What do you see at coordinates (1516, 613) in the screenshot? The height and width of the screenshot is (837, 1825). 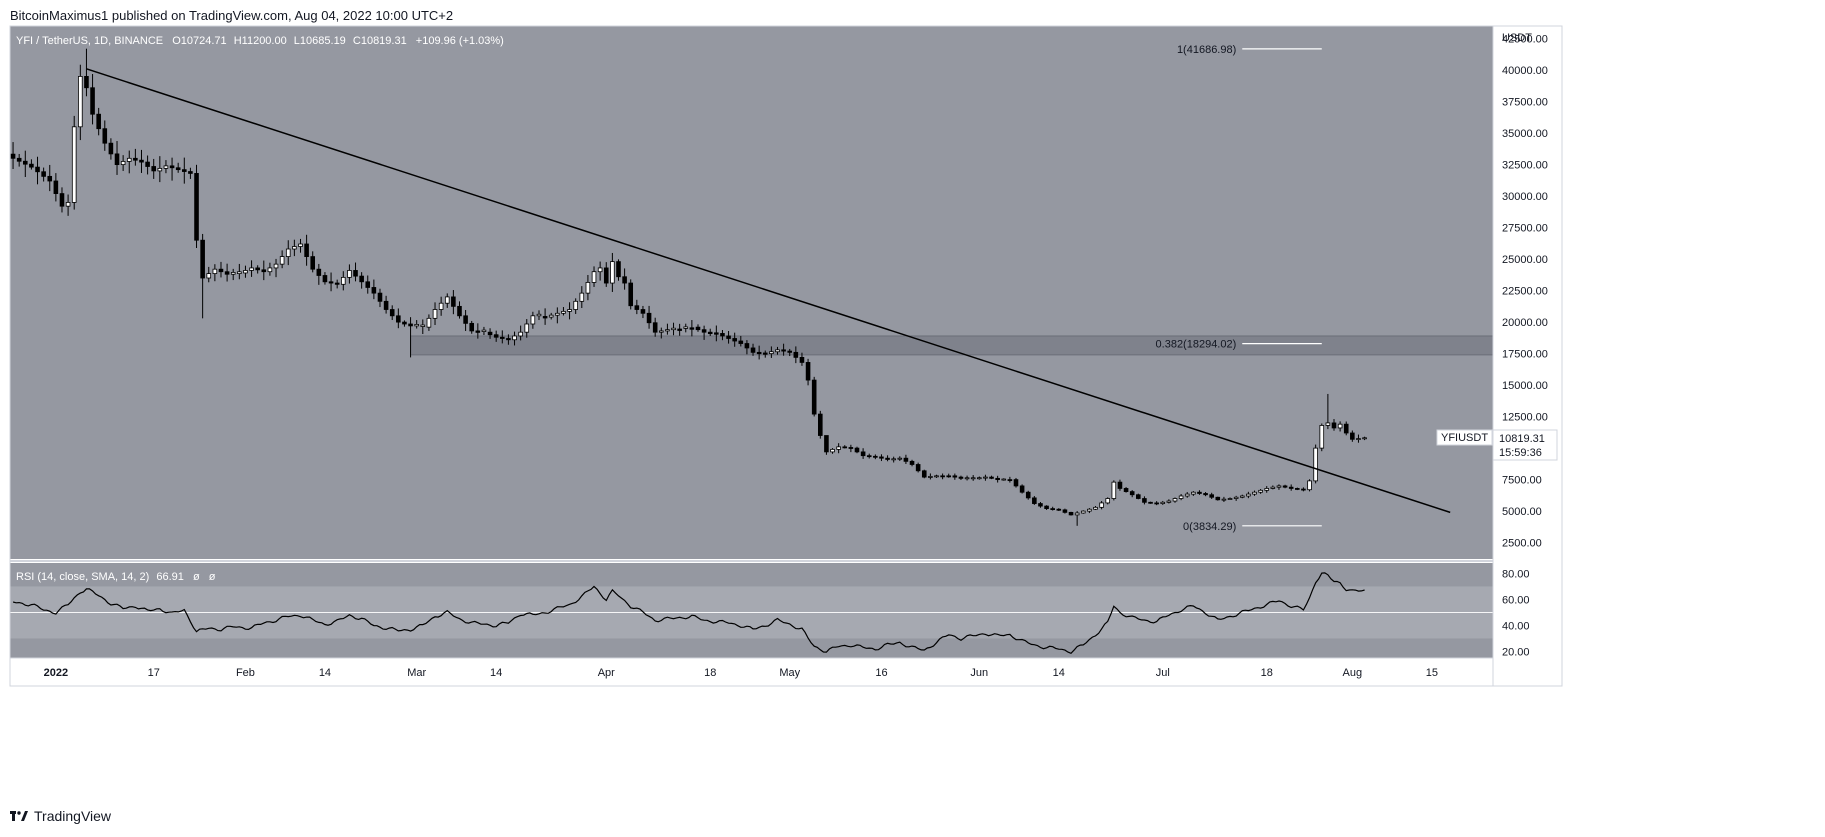 I see `rsi-axis: 80.00 60.00 40.00 20.00` at bounding box center [1516, 613].